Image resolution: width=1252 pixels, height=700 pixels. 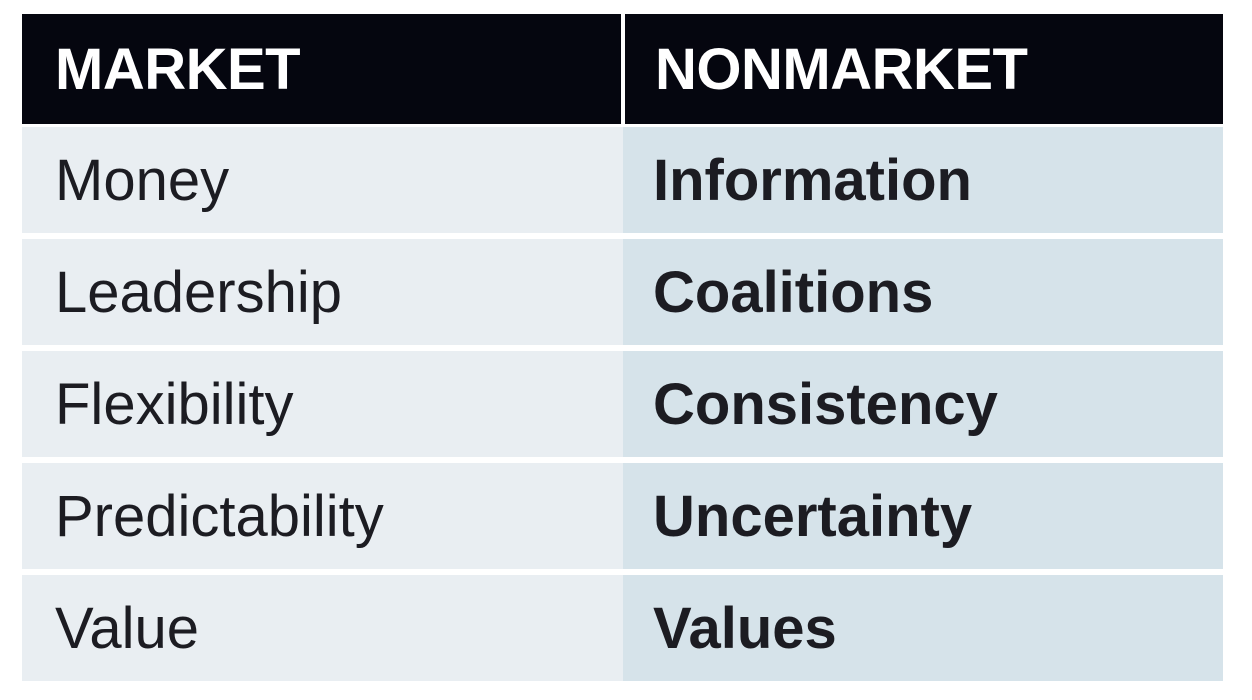 I want to click on nonmarket-cell: Coalitions, so click(x=923, y=292).